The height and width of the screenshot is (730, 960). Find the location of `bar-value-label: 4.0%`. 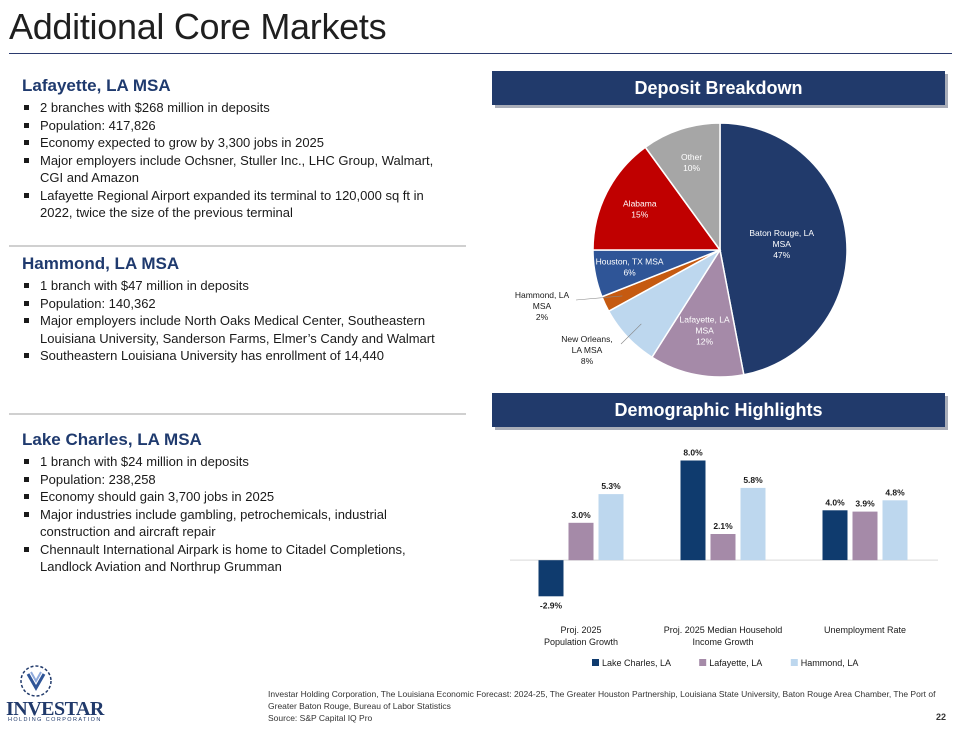

bar-value-label: 4.0% is located at coordinates (835, 502).